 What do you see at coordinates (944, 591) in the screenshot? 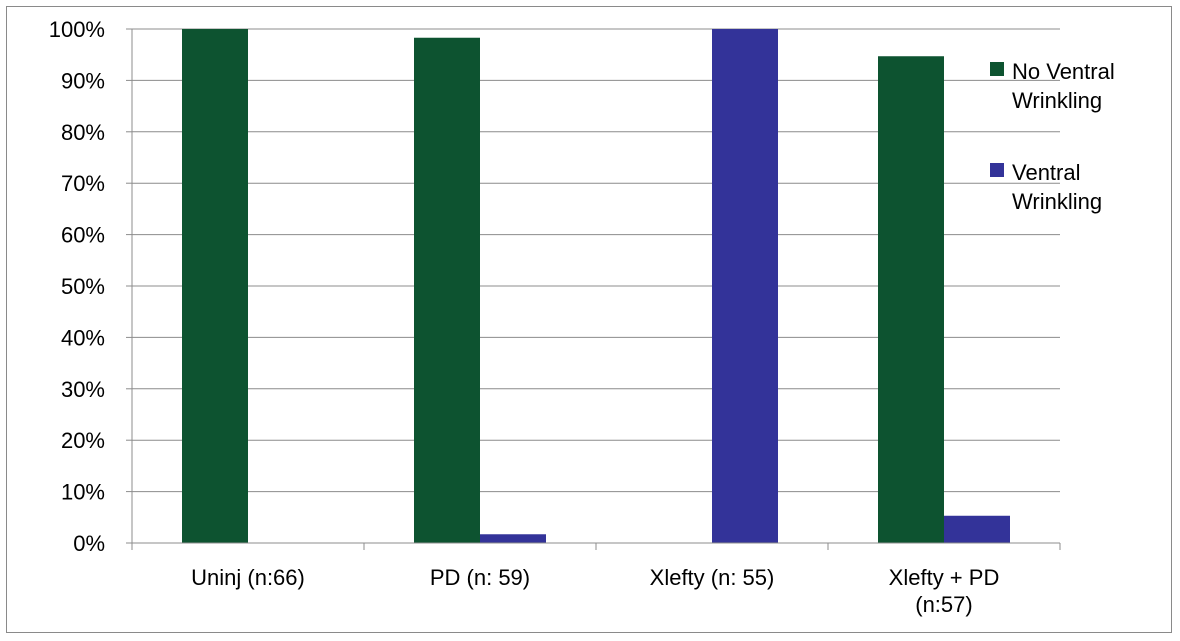
I see `x-axis-tick-label: Xlefty + PD (n:57)` at bounding box center [944, 591].